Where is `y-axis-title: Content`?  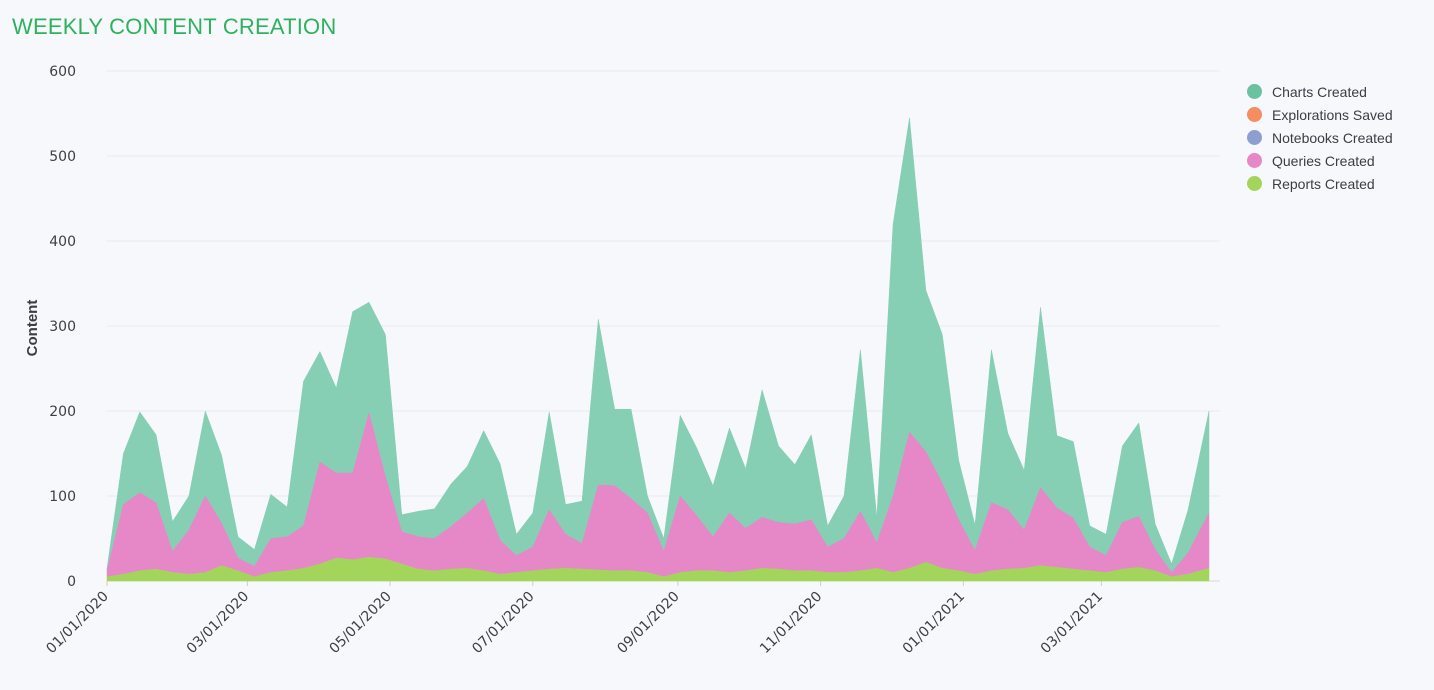 y-axis-title: Content is located at coordinates (32, 328).